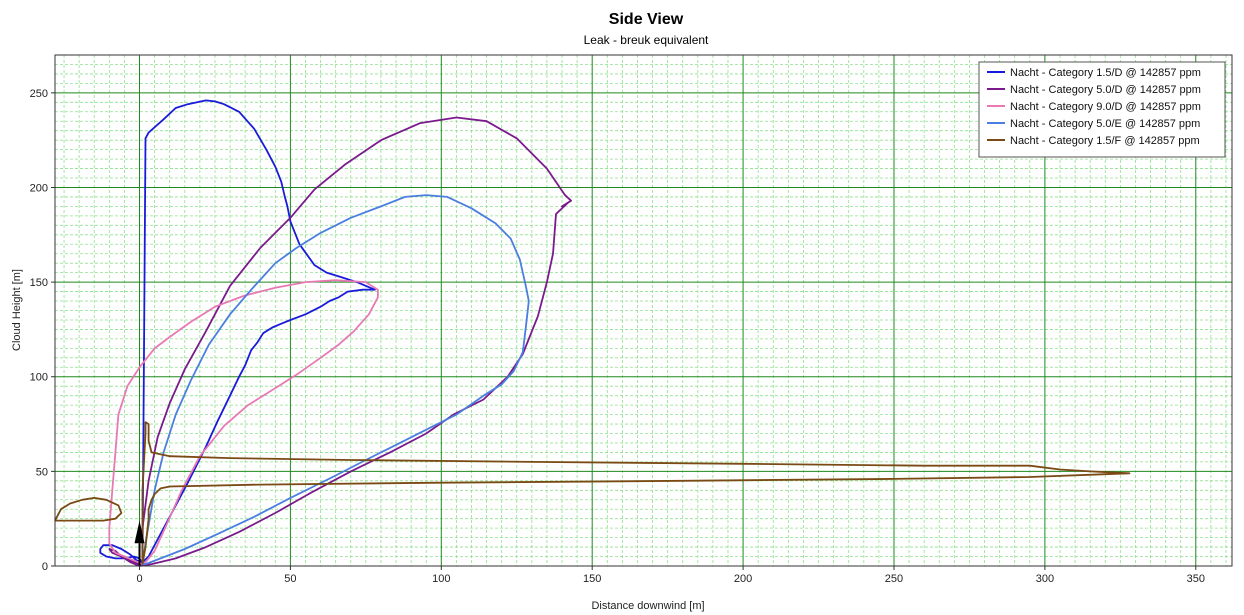  Describe the element at coordinates (646, 19) in the screenshot. I see `chart-title: Side View` at that location.